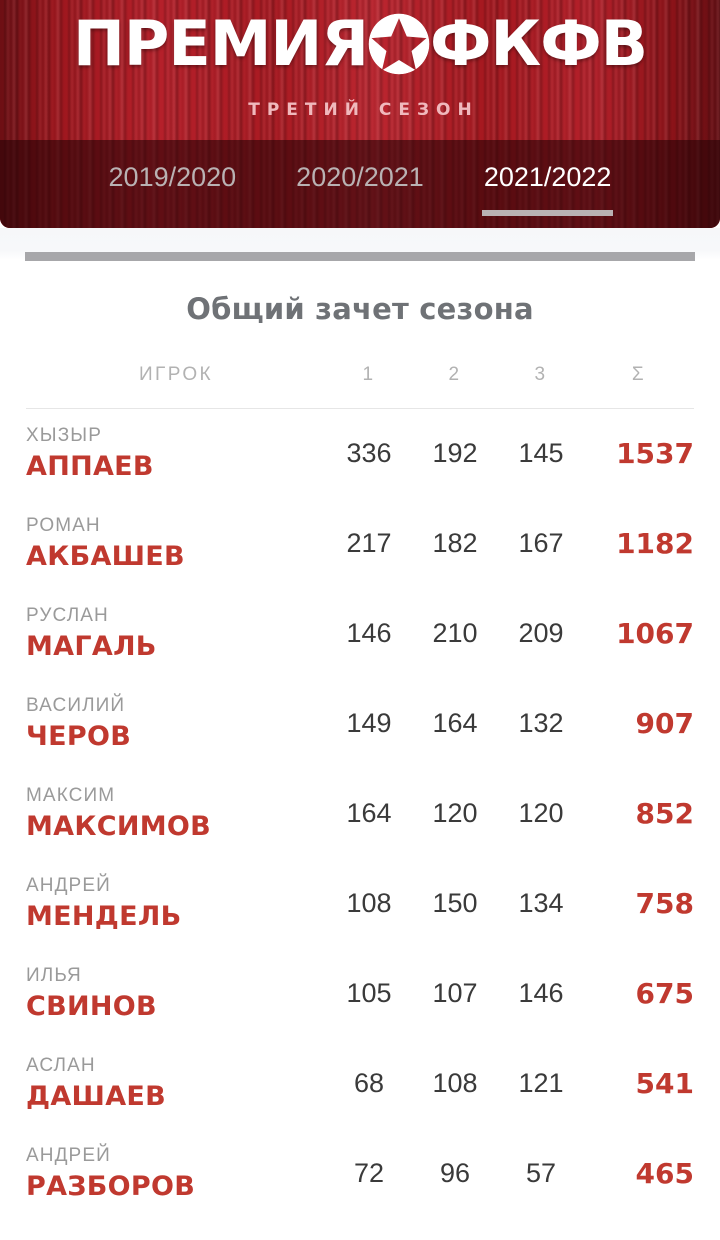 The image size is (720, 1240). I want to click on player-first-name: ВАСИЛИЙ, so click(76, 705).